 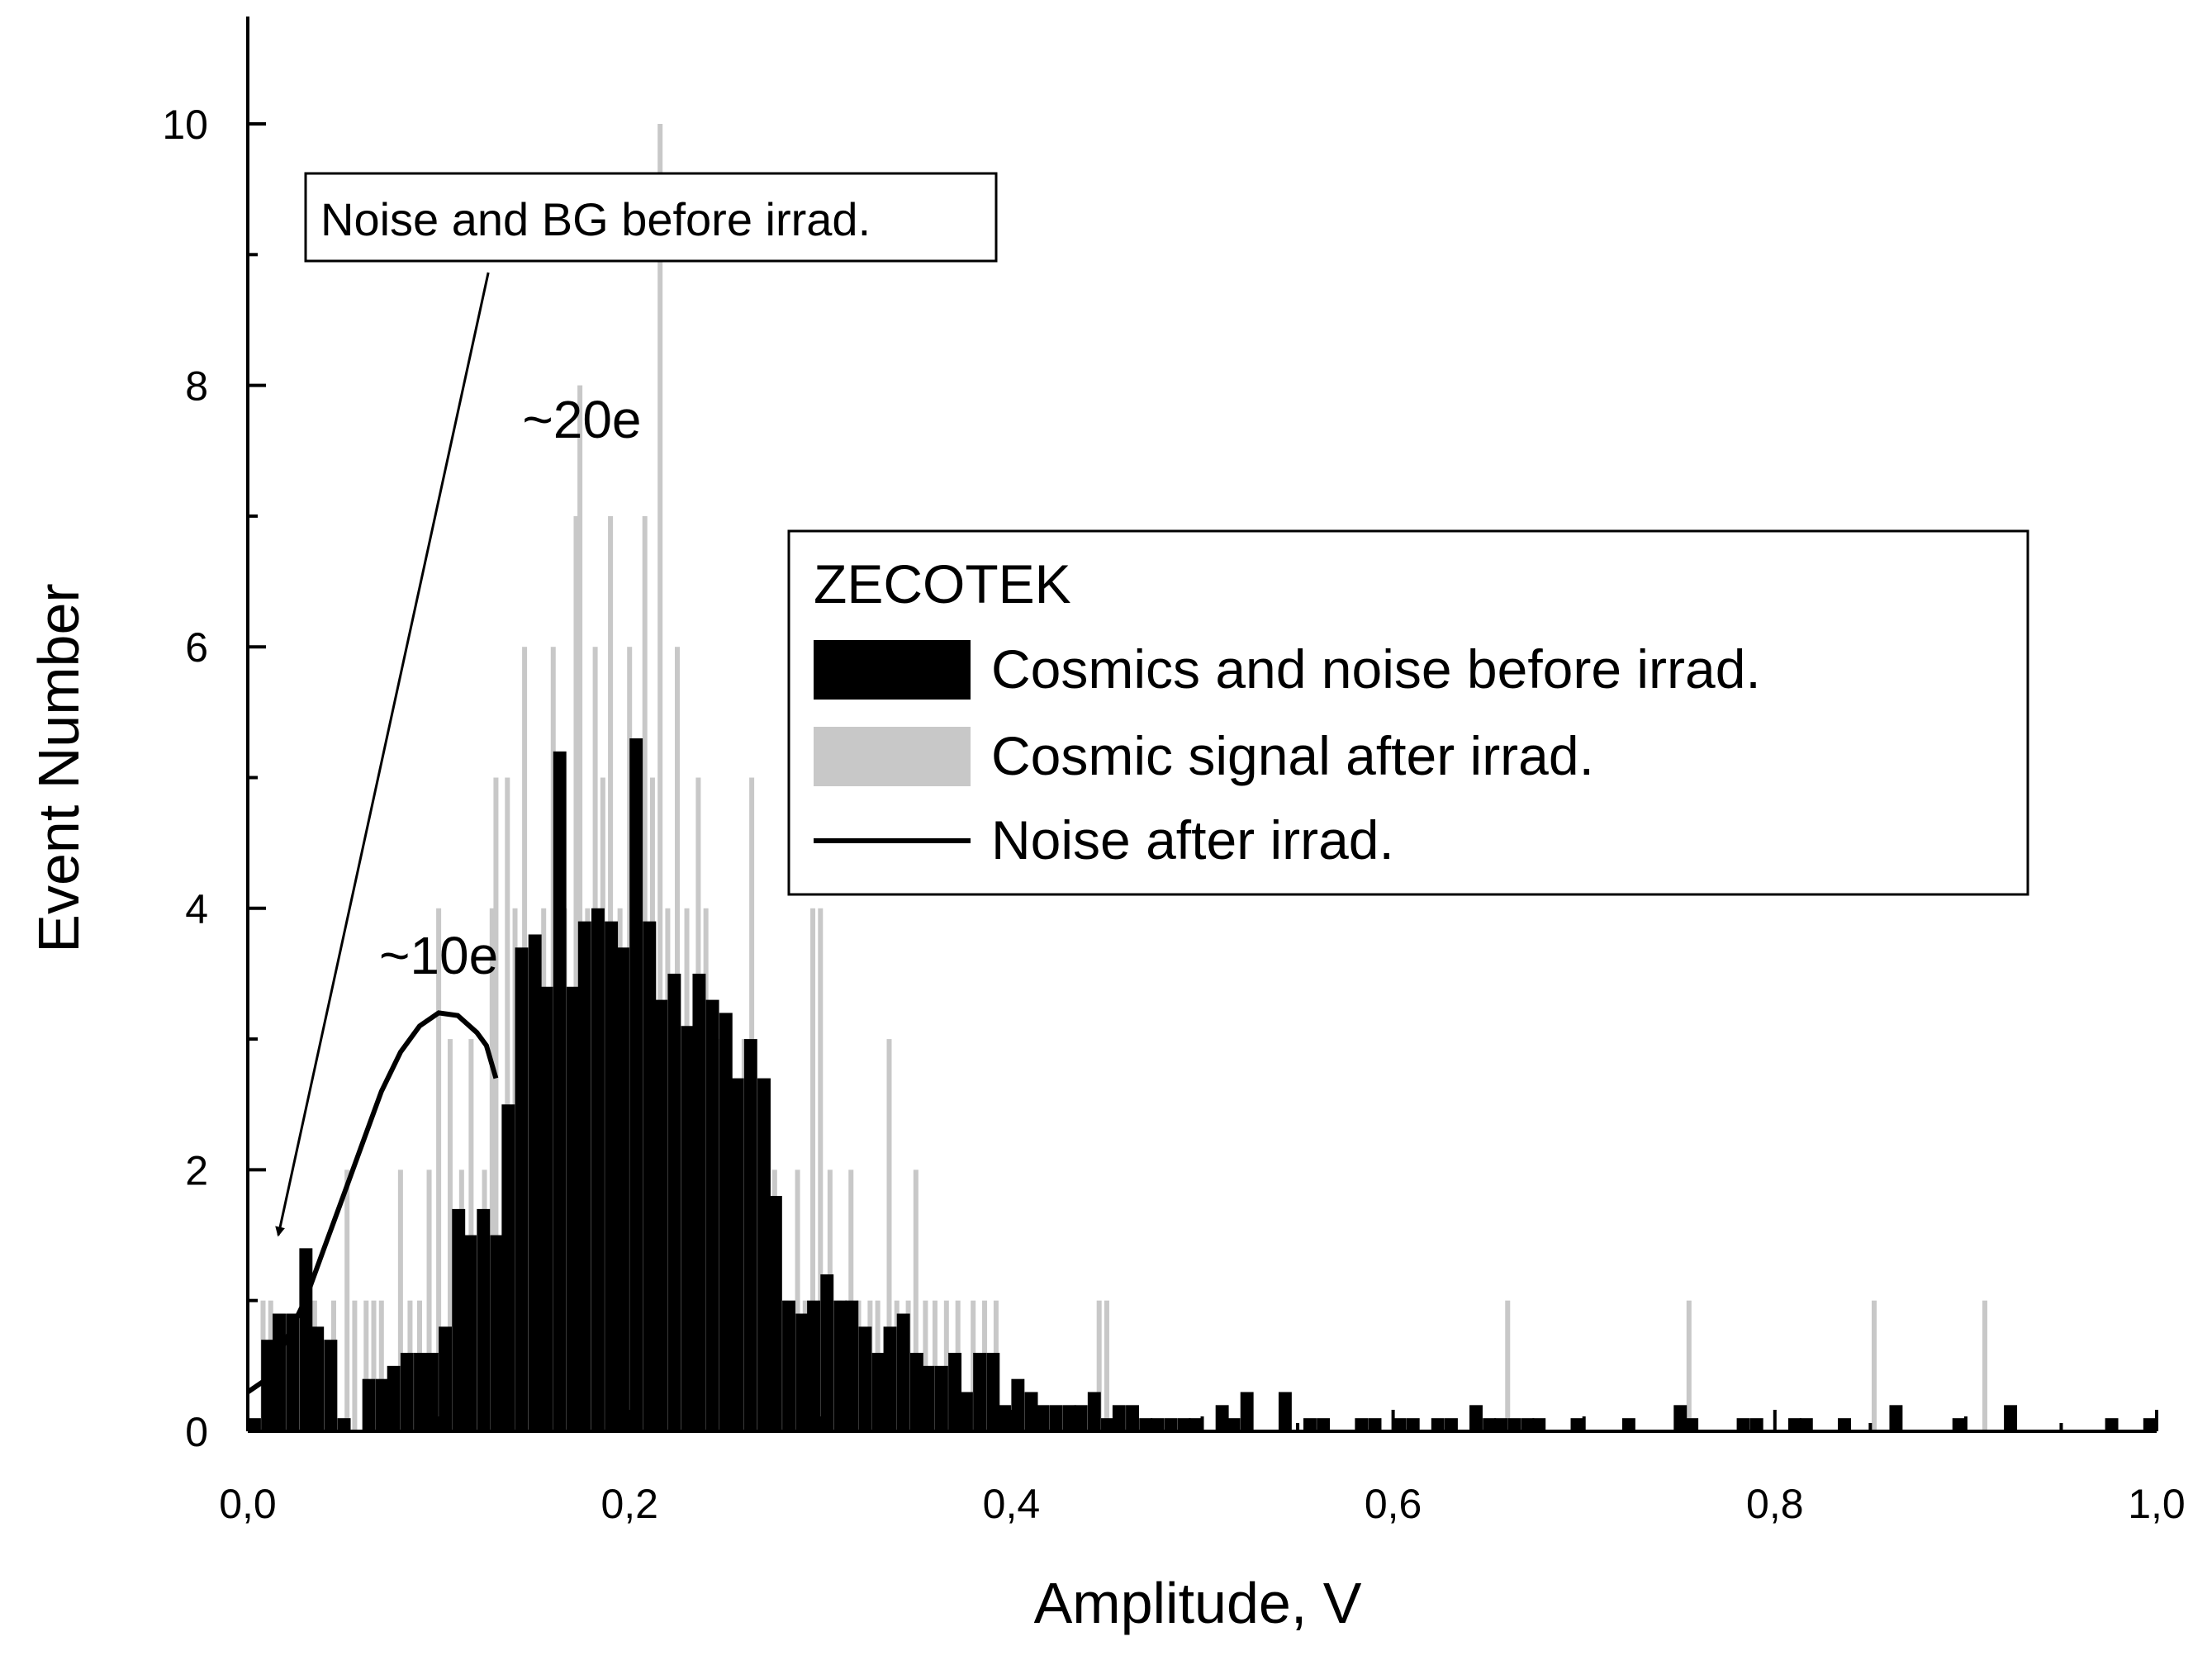 I want to click on noise-after-irrad-line, so click(x=372, y=1202).